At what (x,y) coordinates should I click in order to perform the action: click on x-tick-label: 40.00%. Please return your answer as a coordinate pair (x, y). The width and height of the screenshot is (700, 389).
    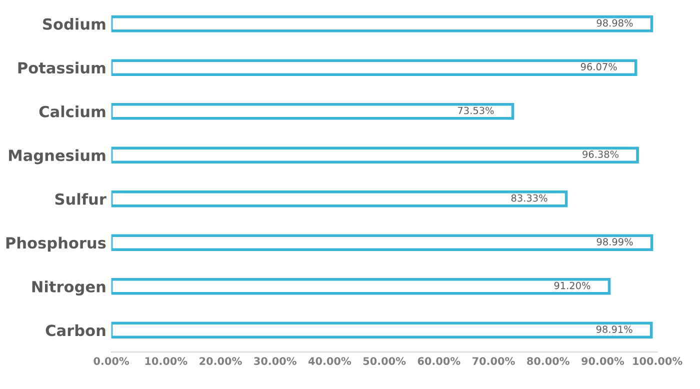
    Looking at the image, I should click on (330, 361).